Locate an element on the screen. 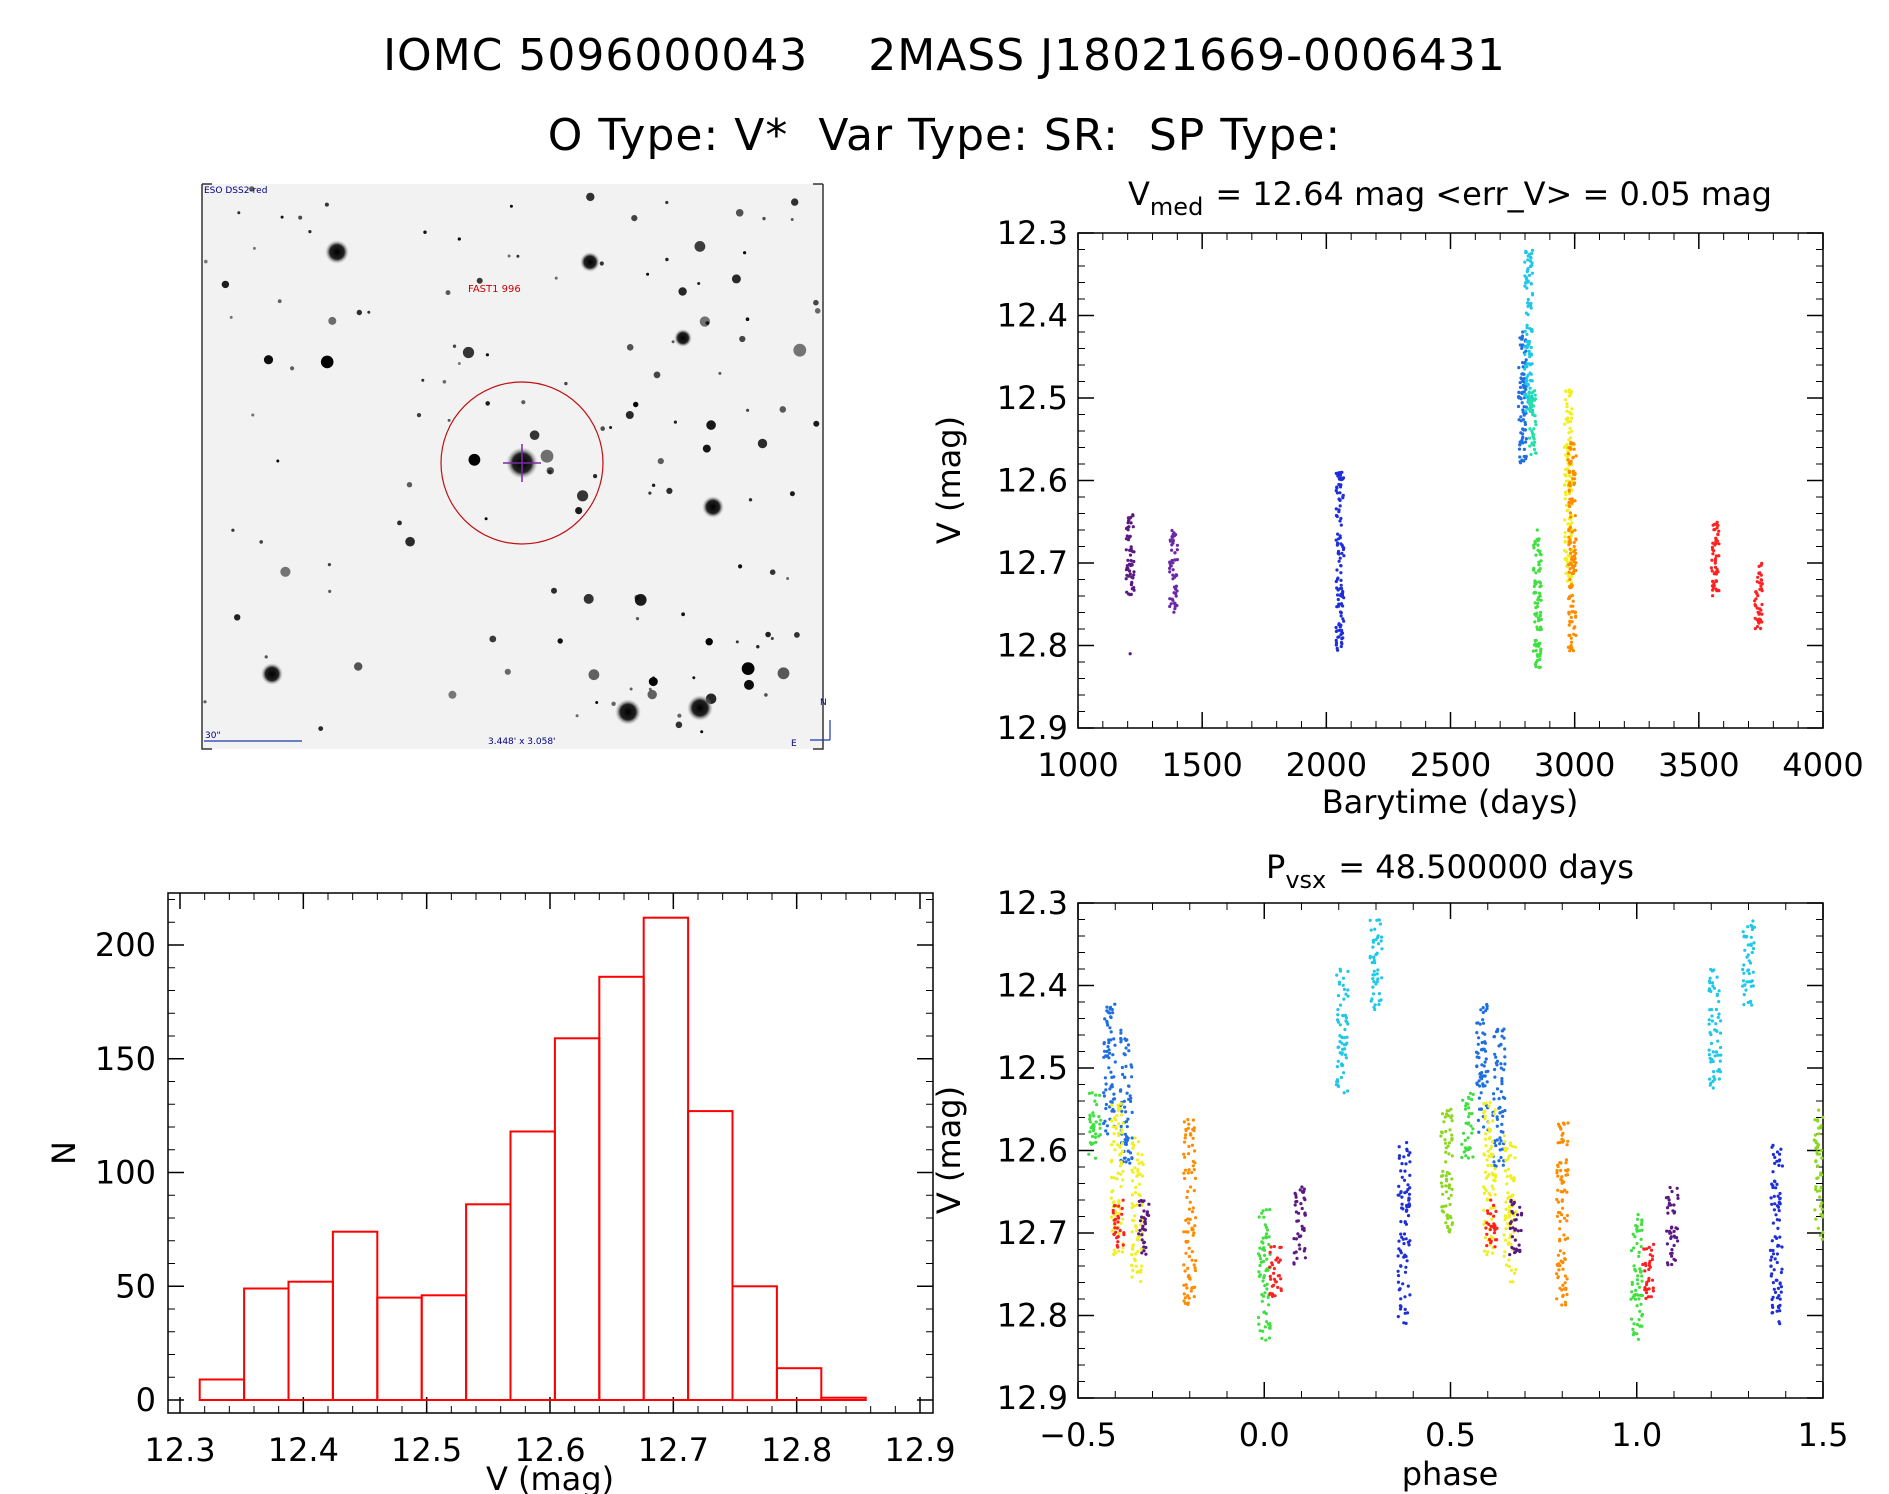 This screenshot has height=1494, width=1889. x-tick-label: 12.8 is located at coordinates (796, 1450).